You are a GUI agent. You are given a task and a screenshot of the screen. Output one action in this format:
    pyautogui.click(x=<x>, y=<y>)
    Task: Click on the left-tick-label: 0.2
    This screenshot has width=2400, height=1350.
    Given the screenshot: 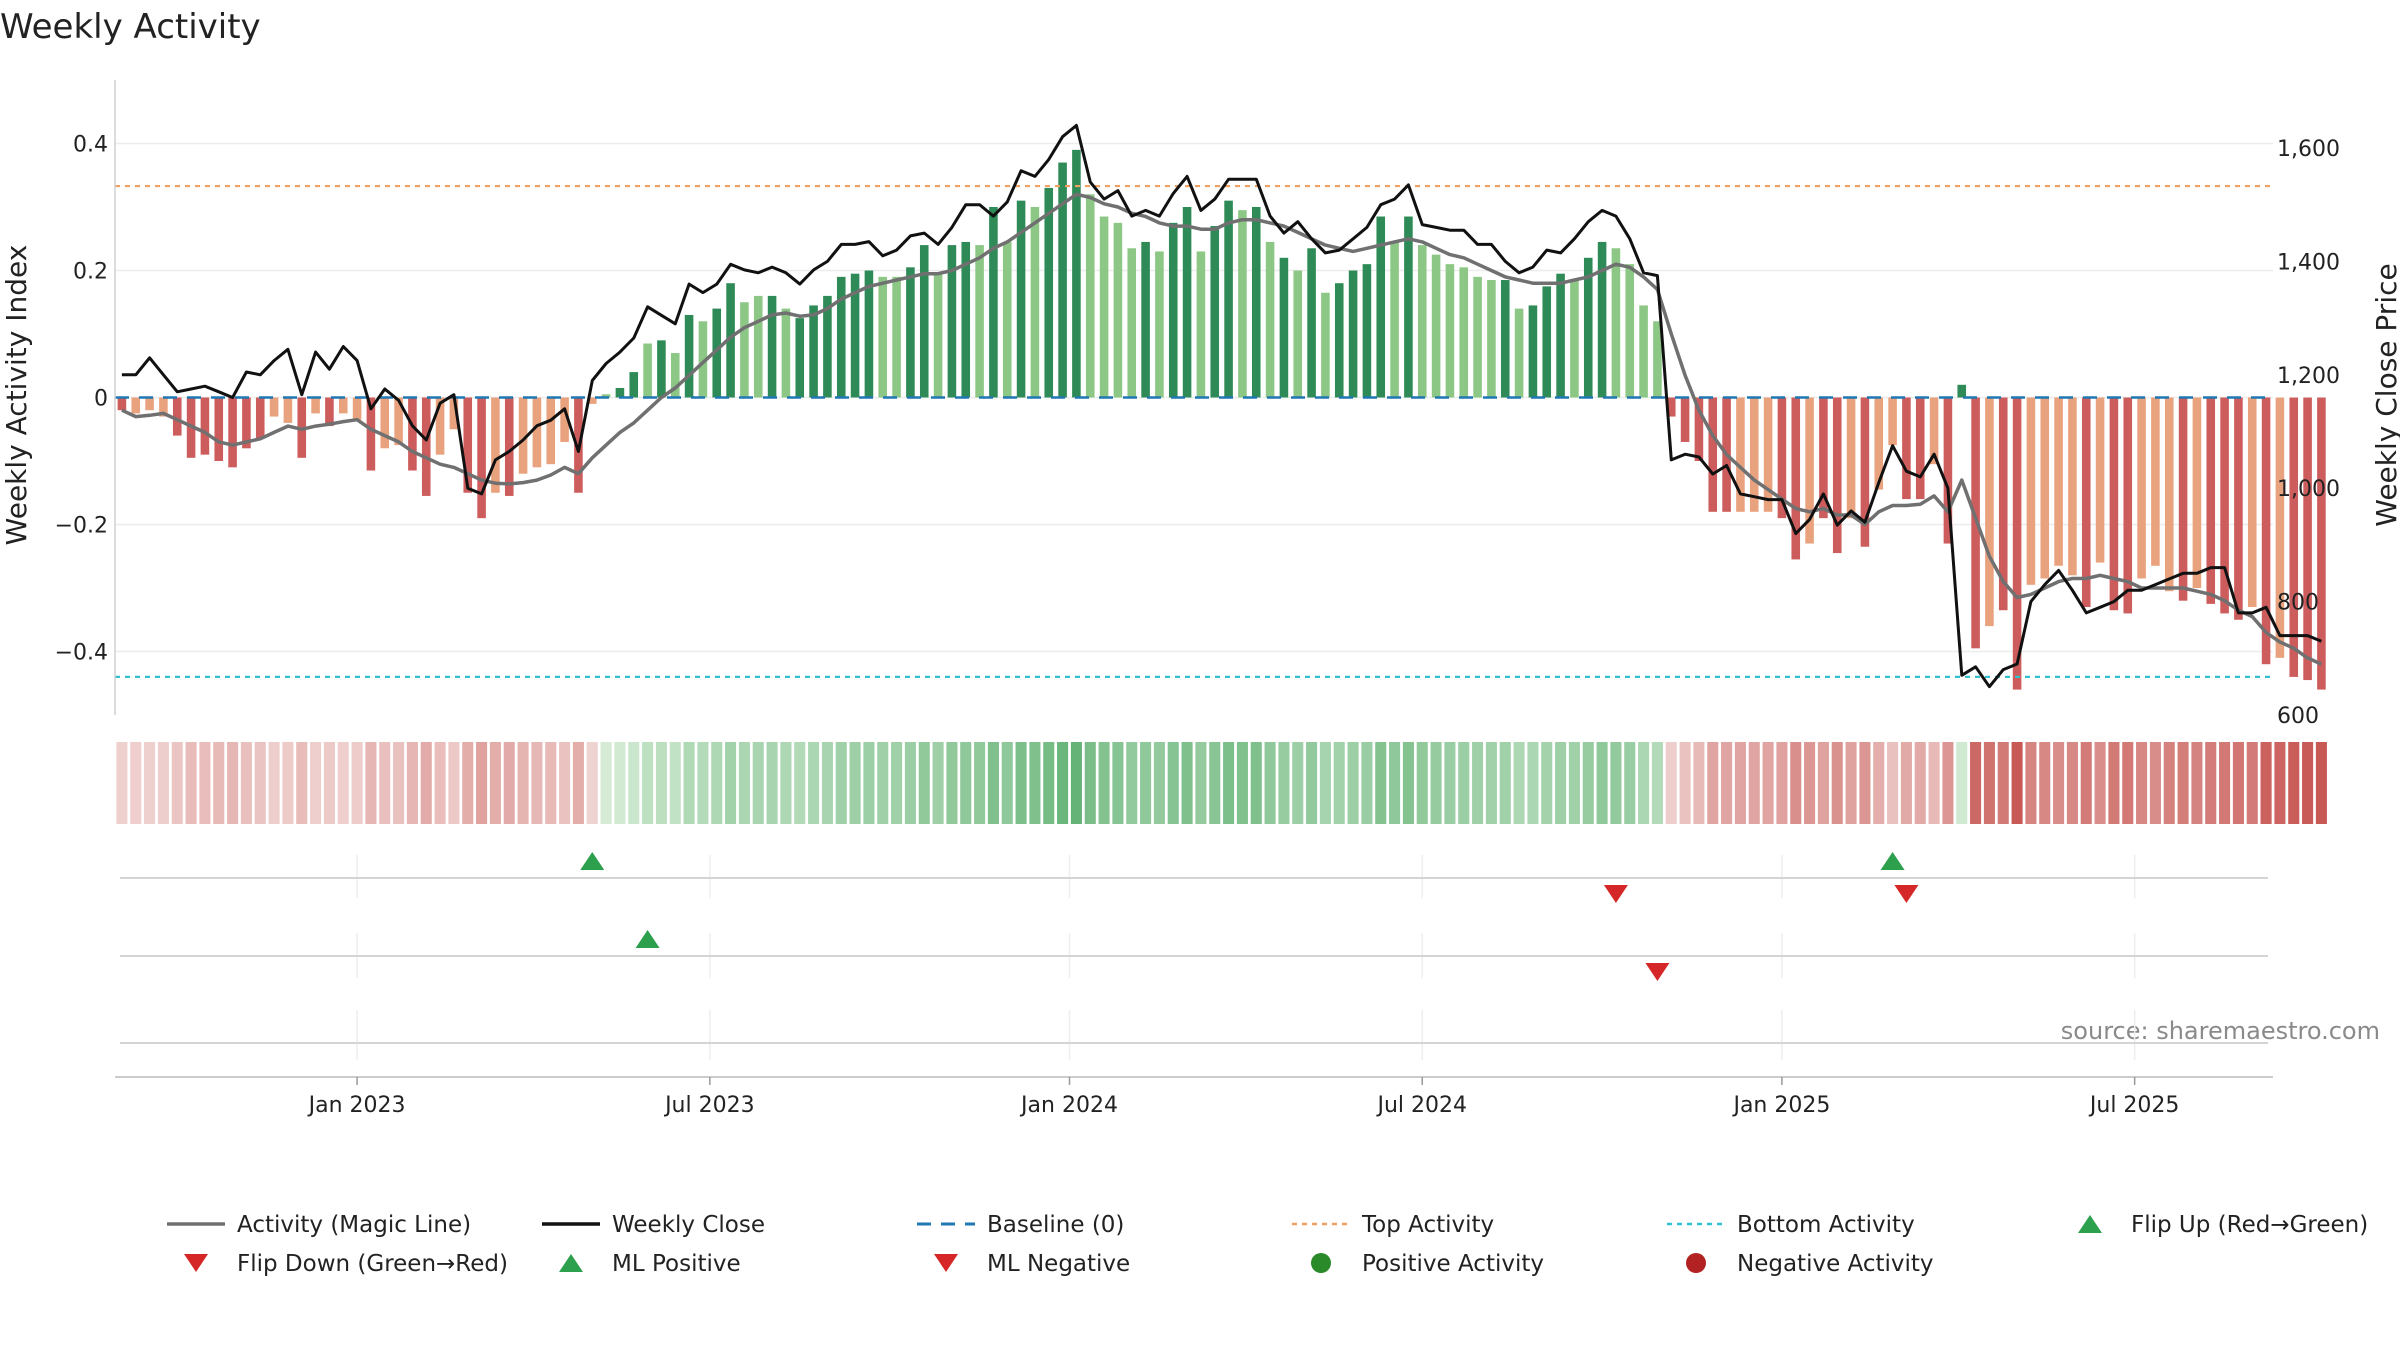 What is the action you would take?
    pyautogui.click(x=90, y=272)
    